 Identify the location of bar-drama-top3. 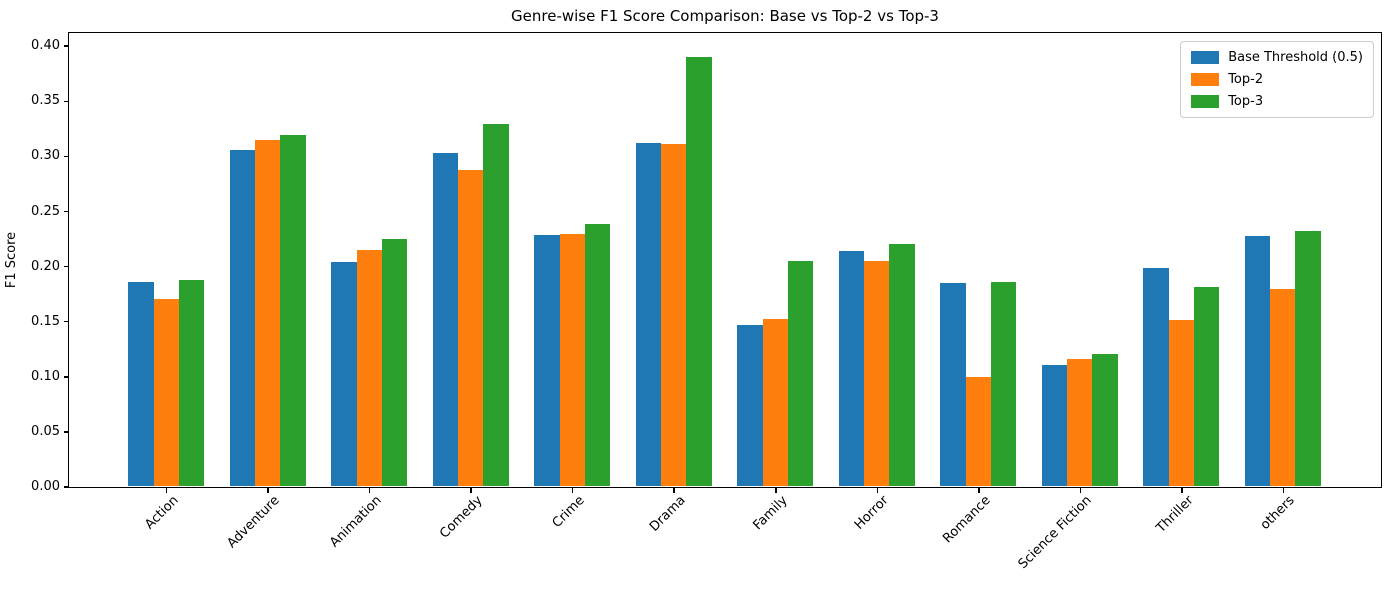
(699, 271).